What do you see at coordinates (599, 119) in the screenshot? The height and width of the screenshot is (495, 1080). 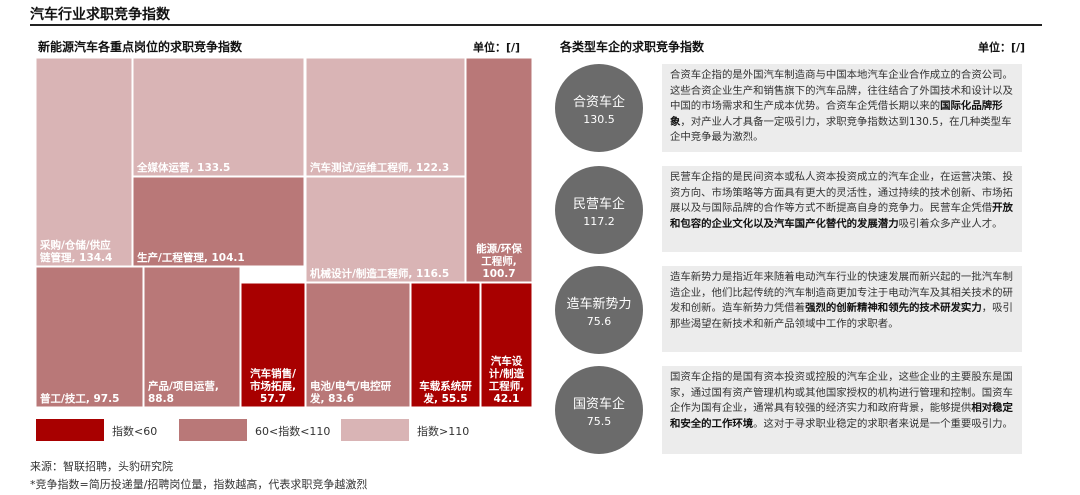 I see `bubble-value: 130.5` at bounding box center [599, 119].